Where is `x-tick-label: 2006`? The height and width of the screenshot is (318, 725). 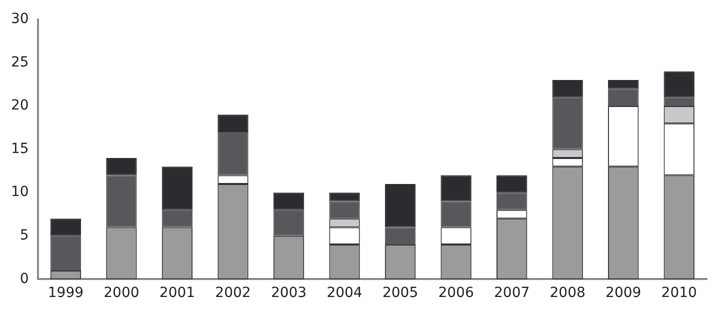 x-tick-label: 2006 is located at coordinates (456, 293).